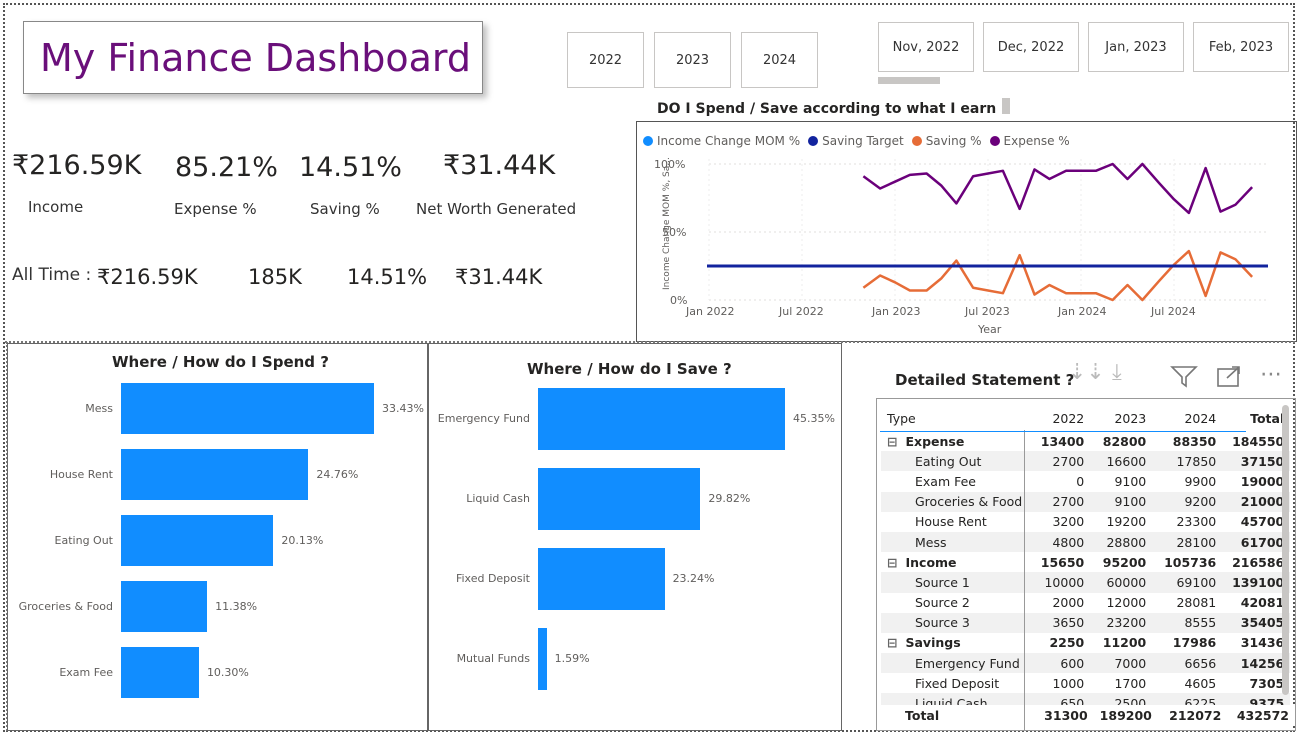 The width and height of the screenshot is (1300, 736). What do you see at coordinates (1130, 683) in the screenshot?
I see `cell-value: 1700` at bounding box center [1130, 683].